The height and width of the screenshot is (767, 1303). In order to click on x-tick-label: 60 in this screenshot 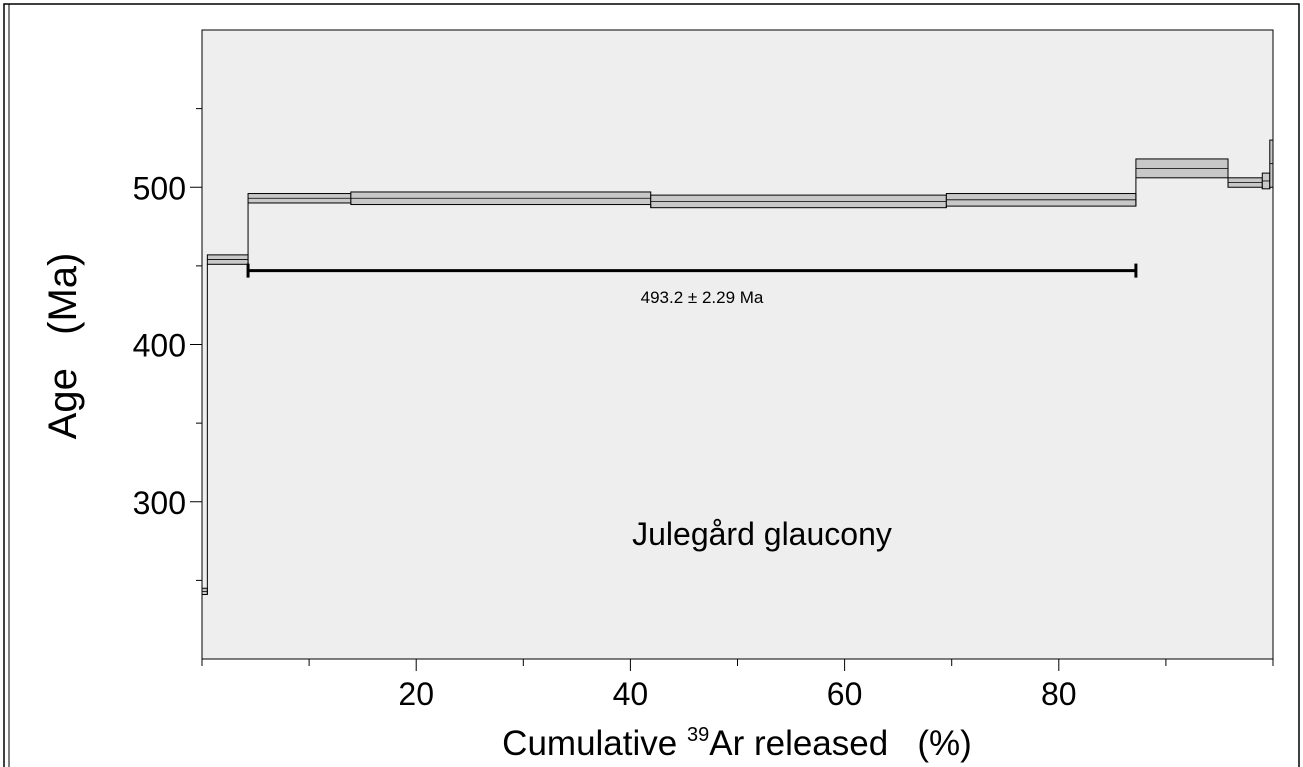, I will do `click(845, 694)`.